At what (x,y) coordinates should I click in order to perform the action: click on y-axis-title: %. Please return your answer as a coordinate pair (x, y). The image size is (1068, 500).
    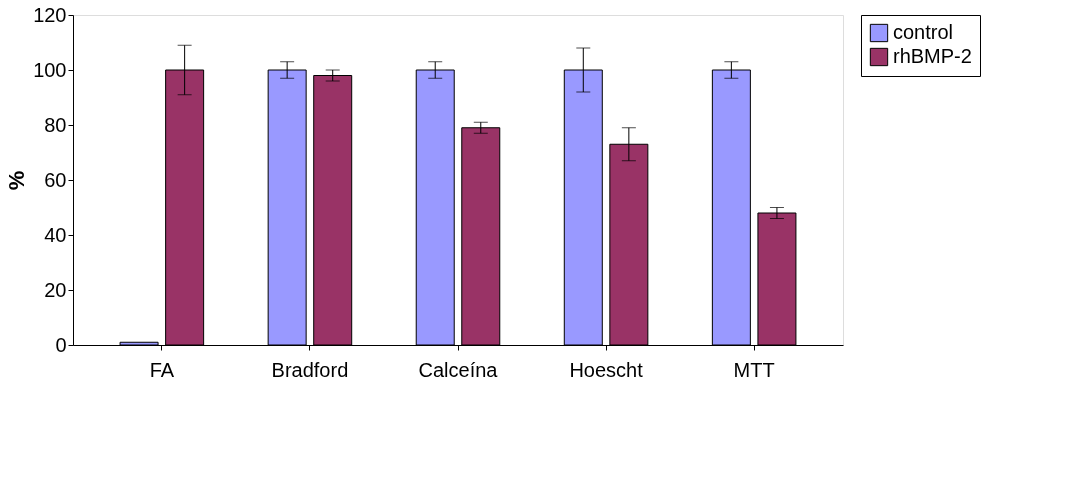
    Looking at the image, I should click on (17, 180).